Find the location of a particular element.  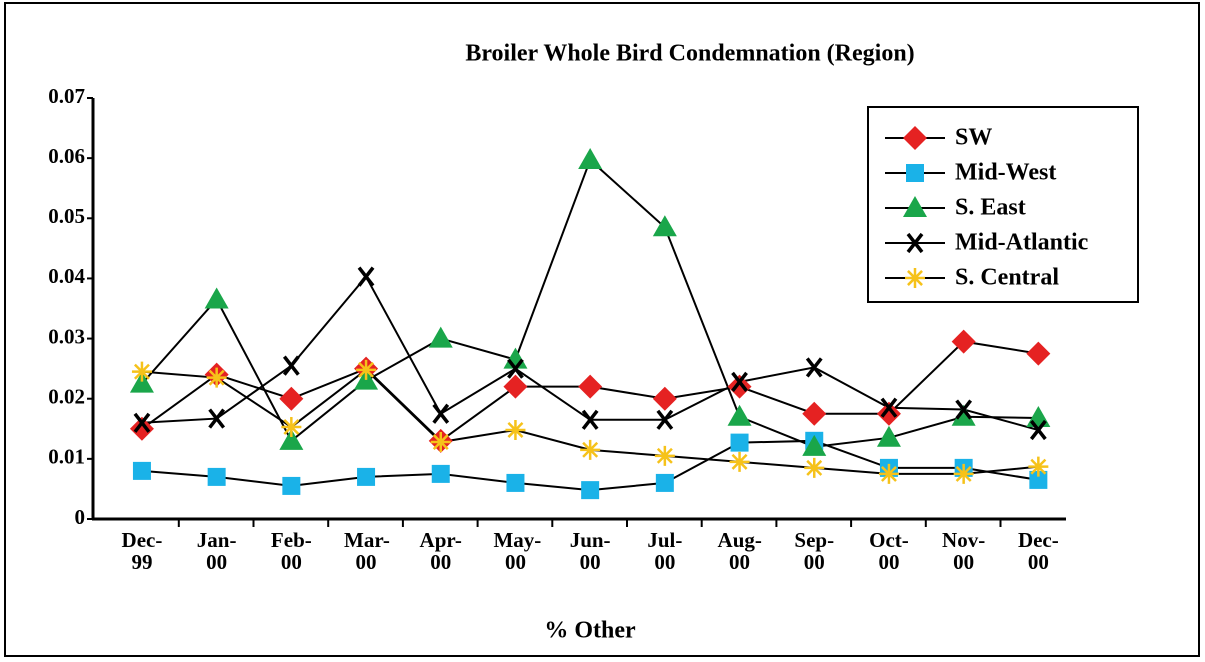

x-tick-label: Nov-00 is located at coordinates (964, 551).